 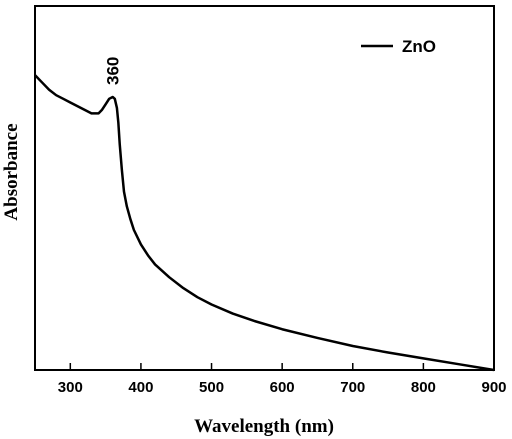 I want to click on peak-annotation: 360, so click(x=113, y=71).